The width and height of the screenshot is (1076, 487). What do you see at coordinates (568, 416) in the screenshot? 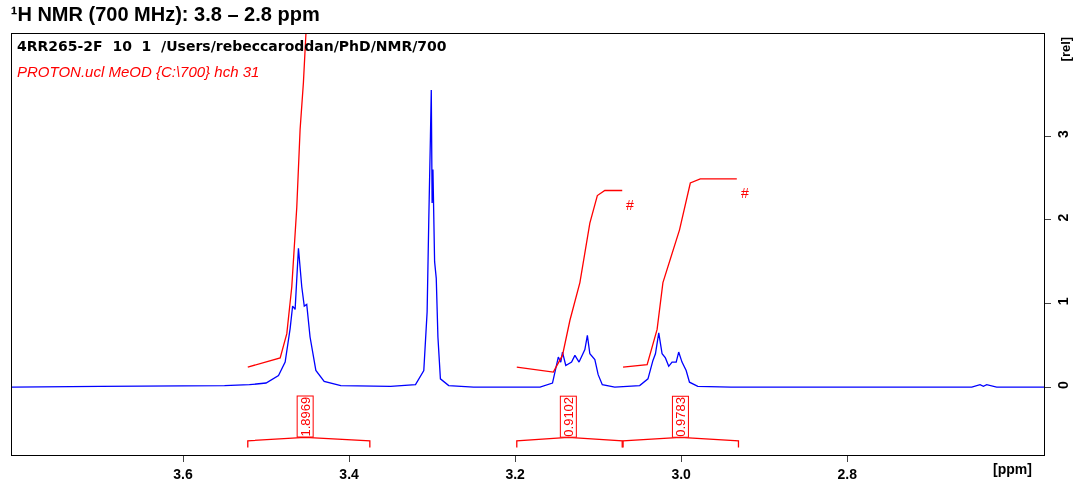
I see `annotation: 0.9102` at bounding box center [568, 416].